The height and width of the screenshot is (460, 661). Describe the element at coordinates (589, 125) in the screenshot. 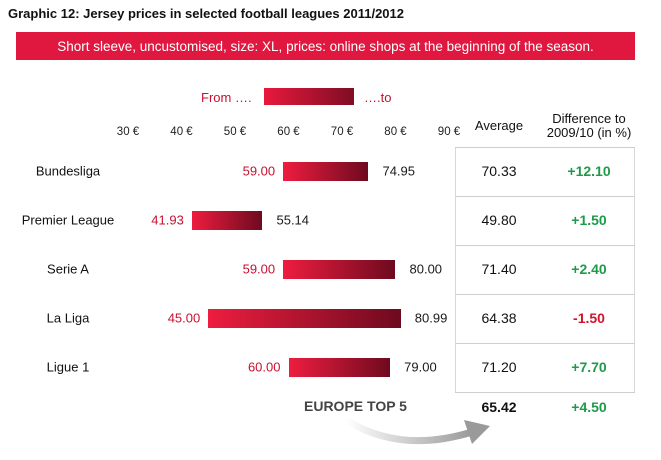

I see `difference-column-header: Difference to 2009/10 (in %)` at that location.